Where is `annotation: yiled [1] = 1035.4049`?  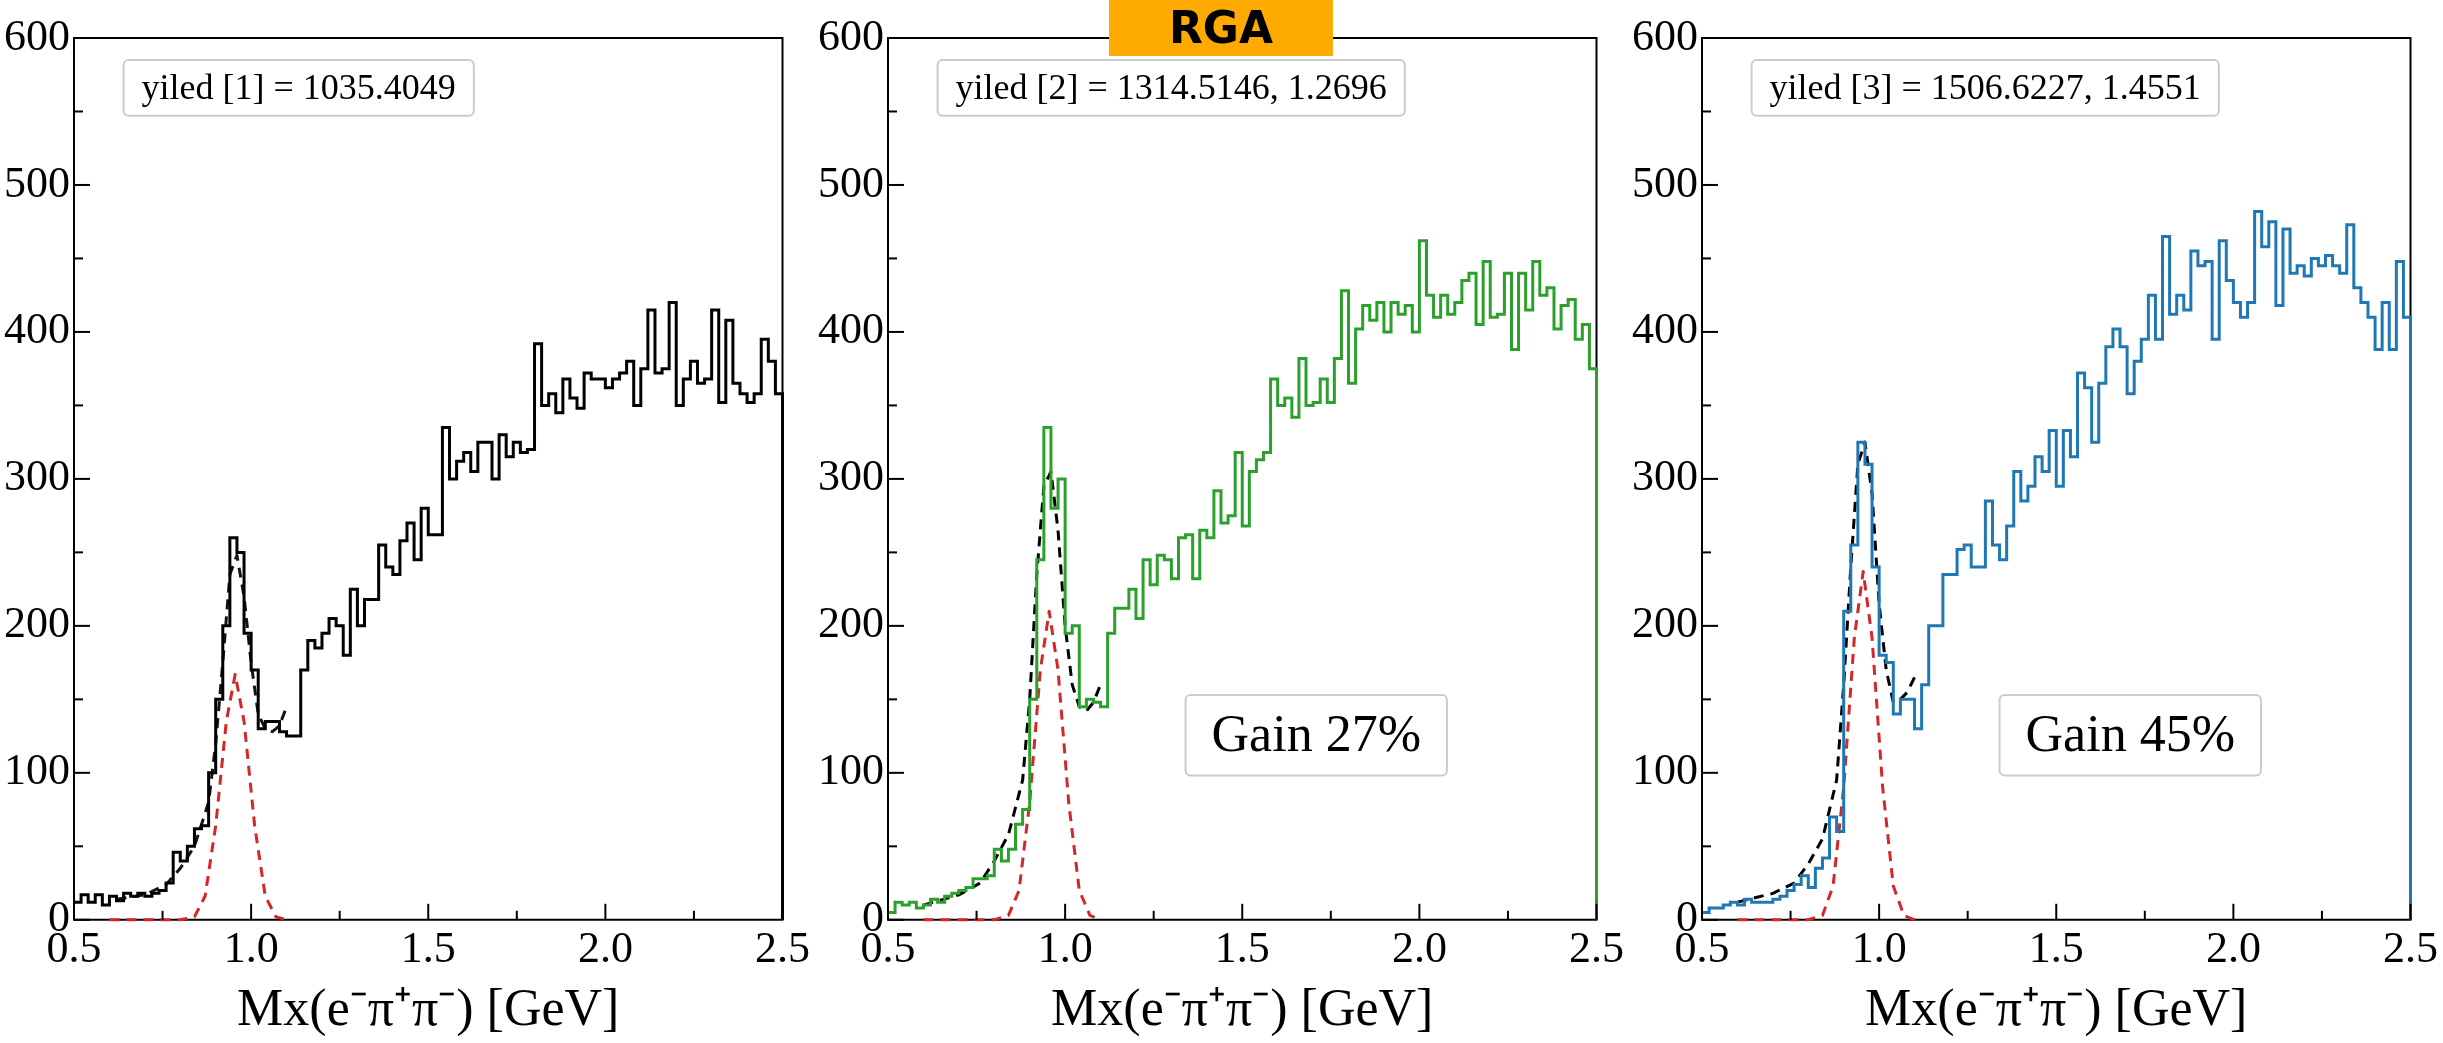 annotation: yiled [1] = 1035.4049 is located at coordinates (298, 87).